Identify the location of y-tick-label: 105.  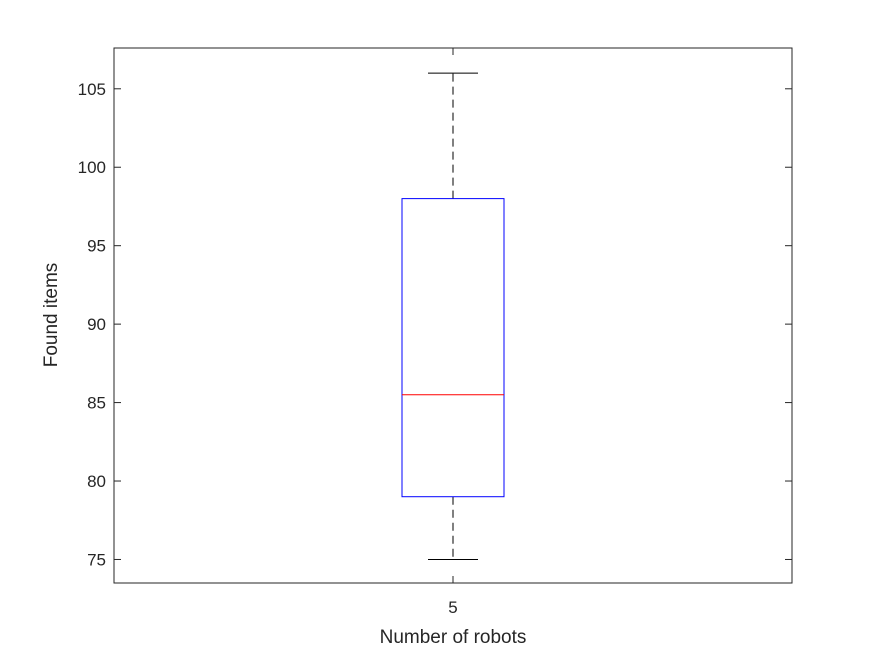
(92, 89).